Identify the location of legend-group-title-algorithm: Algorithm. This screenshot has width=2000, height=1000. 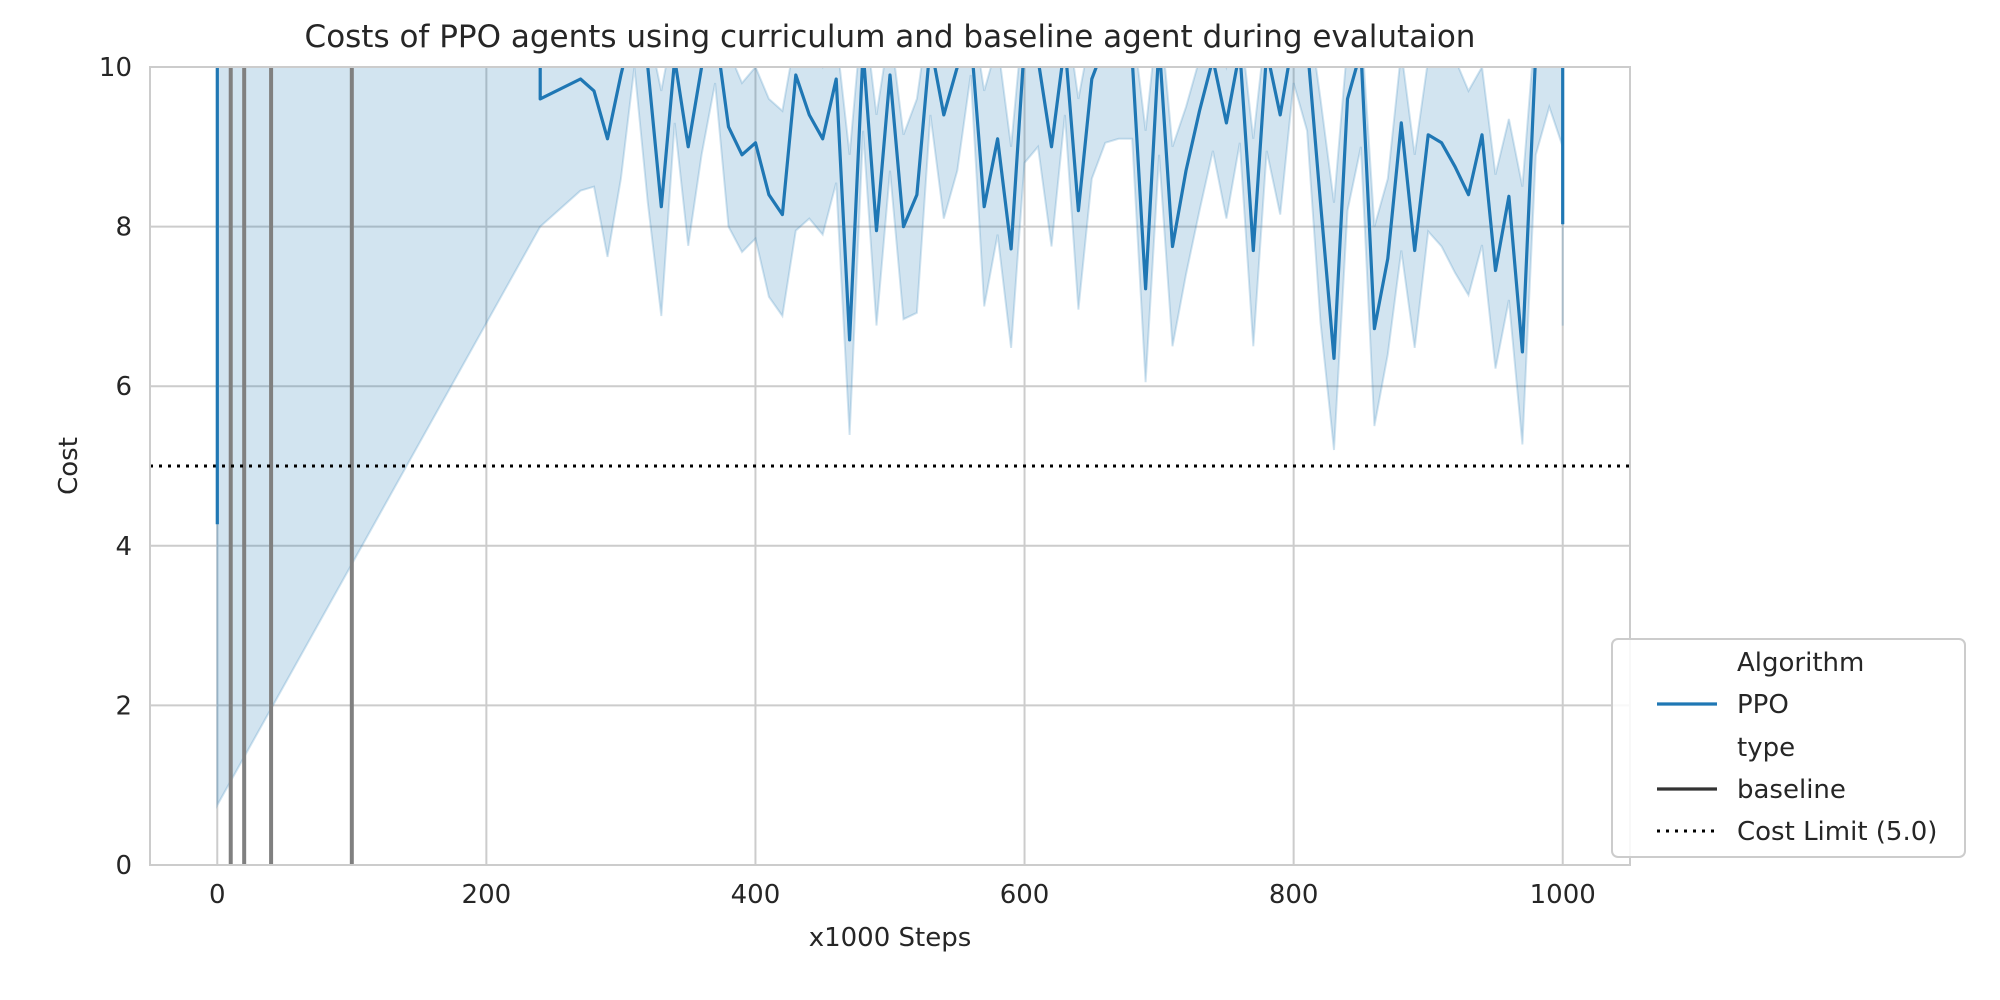
(1800, 663).